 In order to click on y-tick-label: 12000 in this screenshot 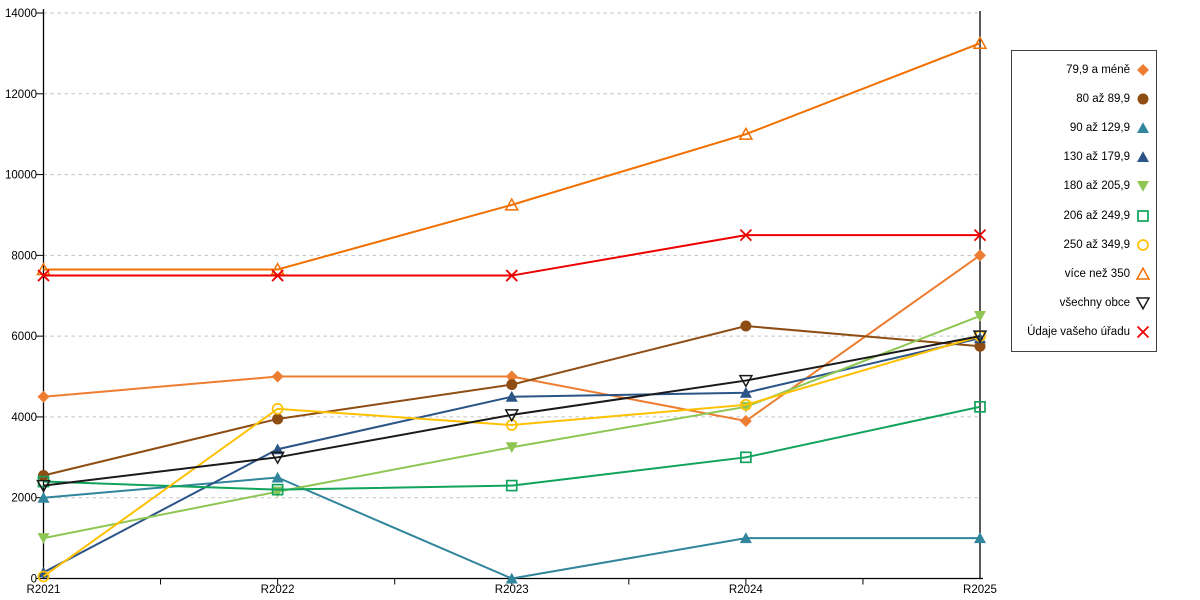, I will do `click(21, 95)`.